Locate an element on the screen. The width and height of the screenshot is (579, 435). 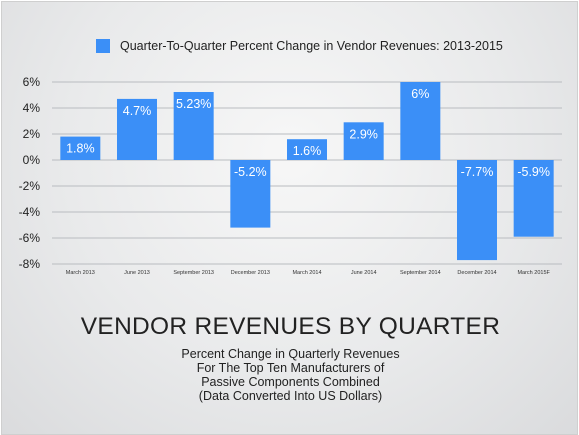
data-label: -5.9% is located at coordinates (533, 172).